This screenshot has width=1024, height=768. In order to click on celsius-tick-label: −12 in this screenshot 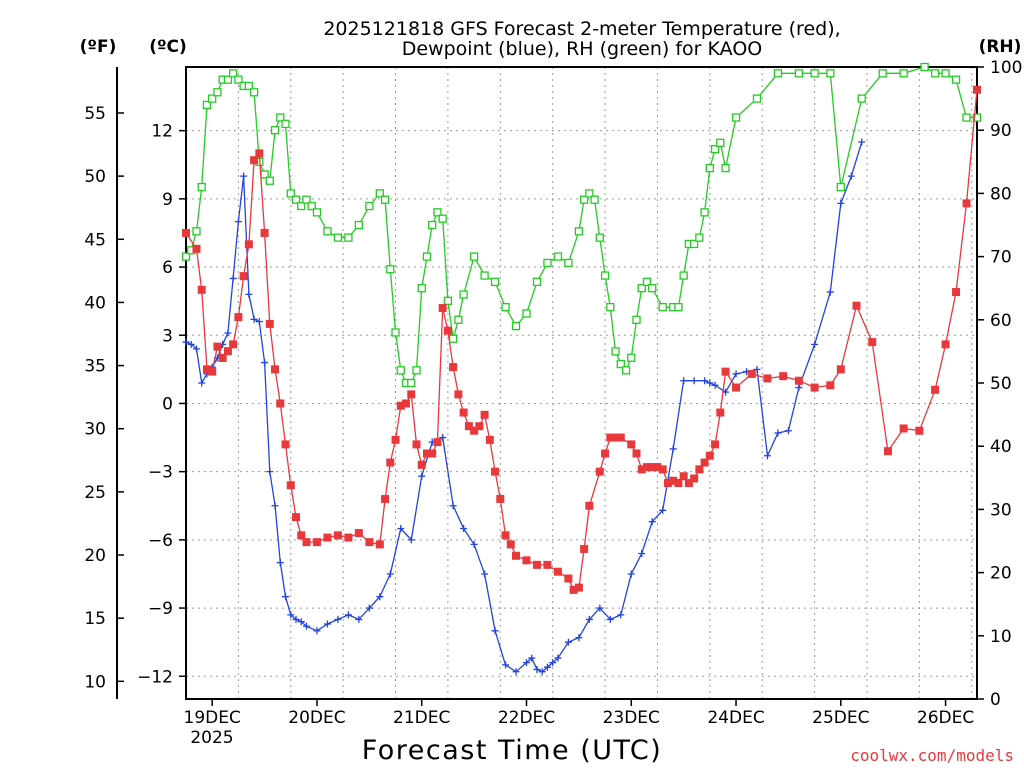, I will do `click(155, 677)`.